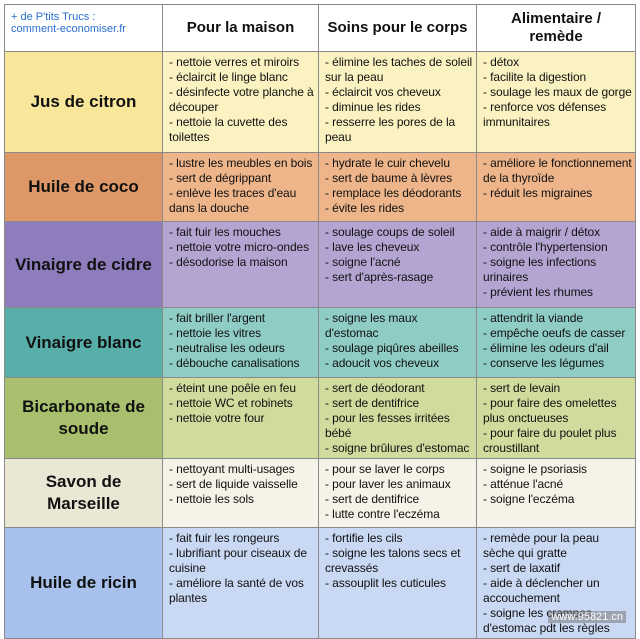 Image resolution: width=640 pixels, height=639 pixels. I want to click on list-item: - éteint une poêle en feu, so click(232, 388).